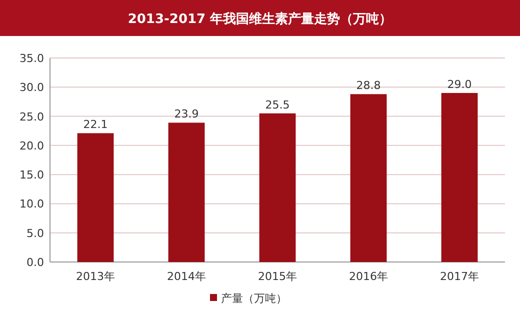 Image resolution: width=520 pixels, height=328 pixels. I want to click on y-tick-label: 30.0, so click(32, 87).